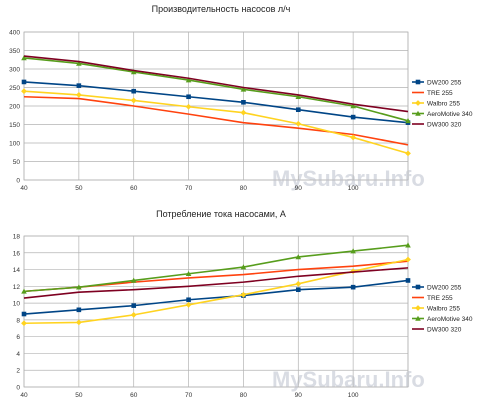 The image size is (480, 405). What do you see at coordinates (221, 9) in the screenshot?
I see `chart-title: Производительность насосов л/ч` at bounding box center [221, 9].